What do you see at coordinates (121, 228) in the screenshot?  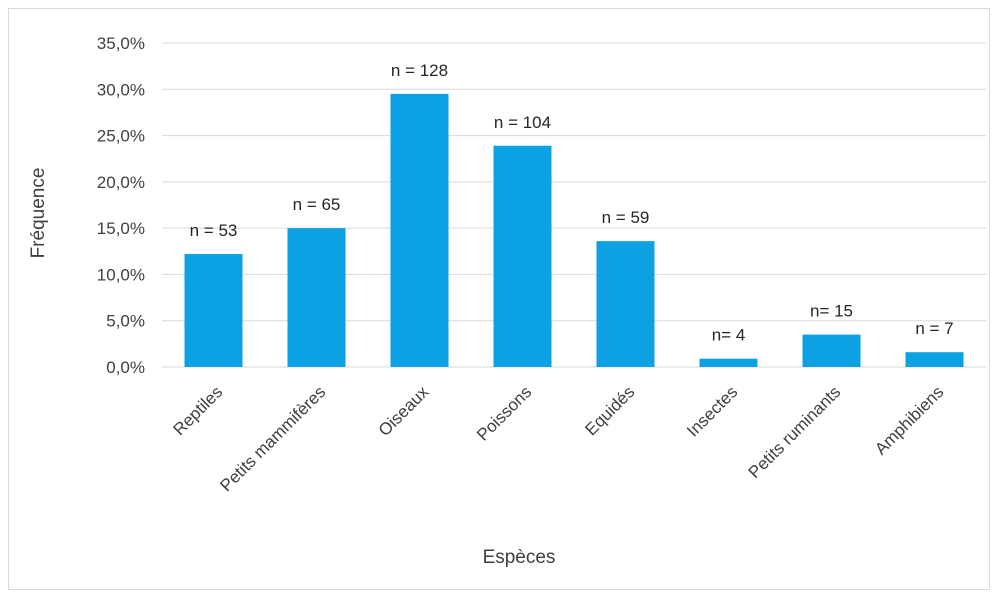 I see `y-tick-label: 15,0%` at bounding box center [121, 228].